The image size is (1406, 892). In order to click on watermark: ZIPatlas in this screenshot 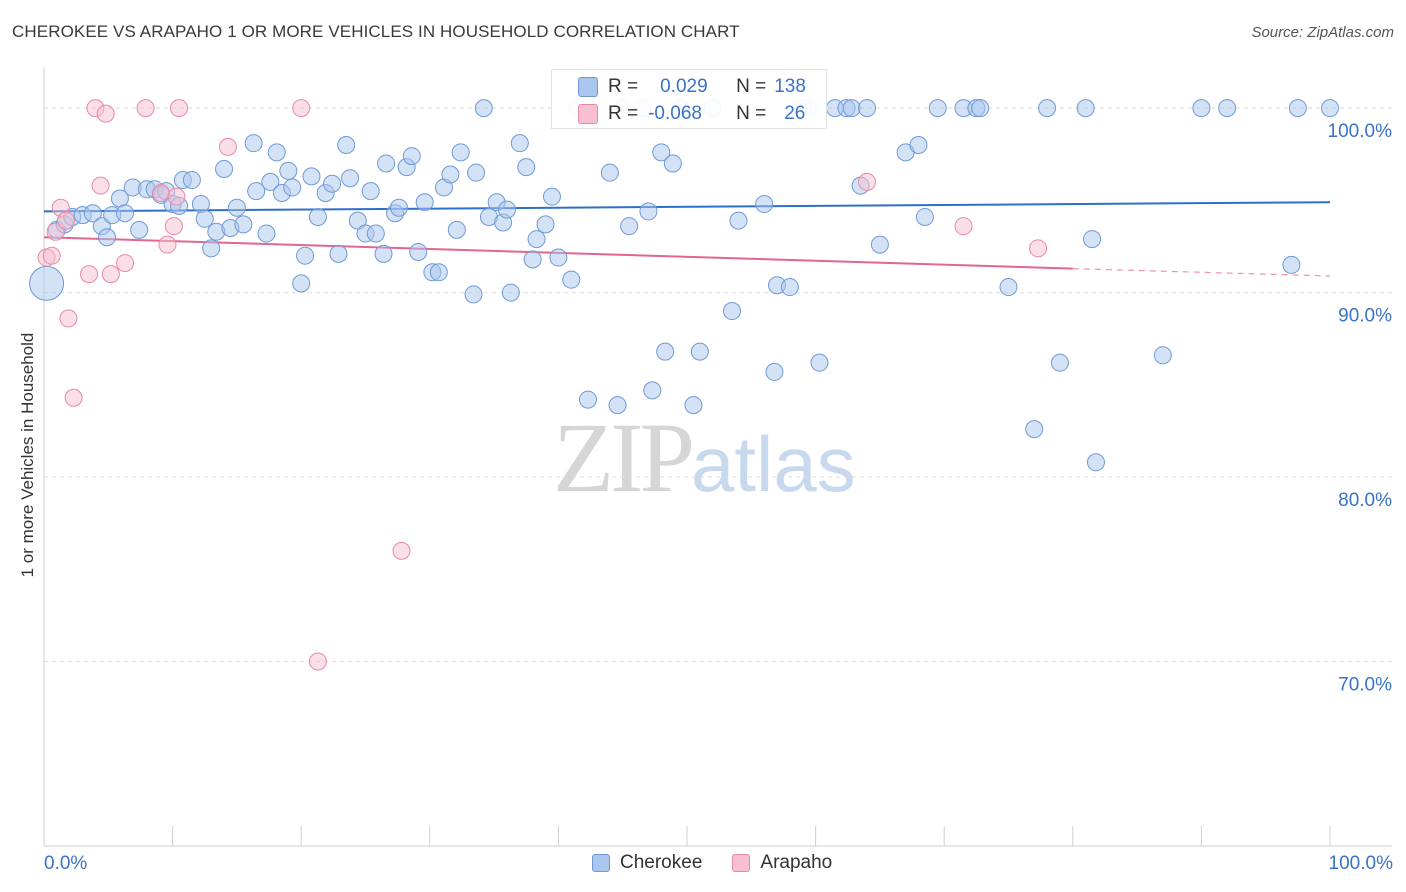, I will do `click(704, 457)`.